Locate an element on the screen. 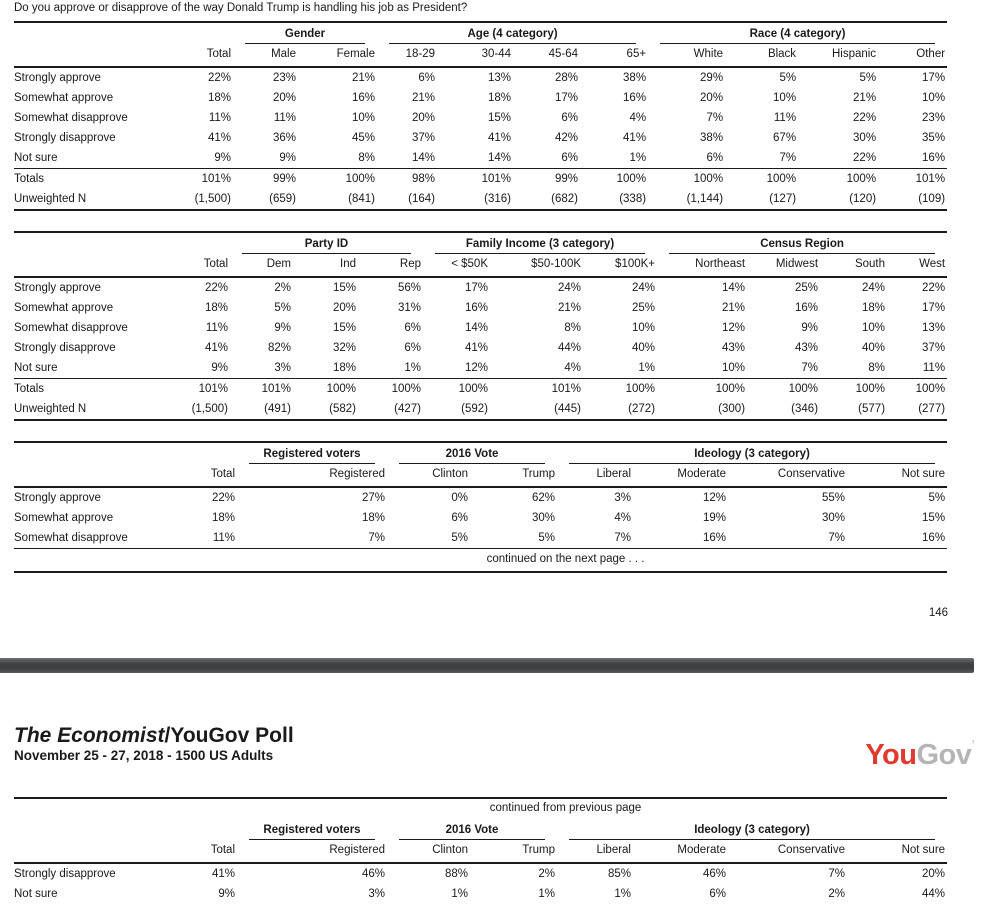  cell: (491) is located at coordinates (277, 408).